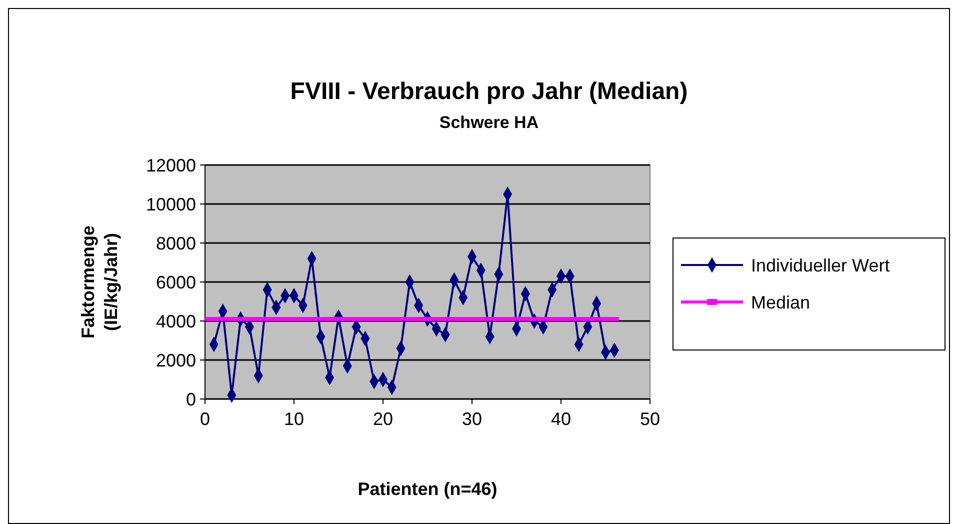  What do you see at coordinates (176, 321) in the screenshot?
I see `y-tick-label: 4000` at bounding box center [176, 321].